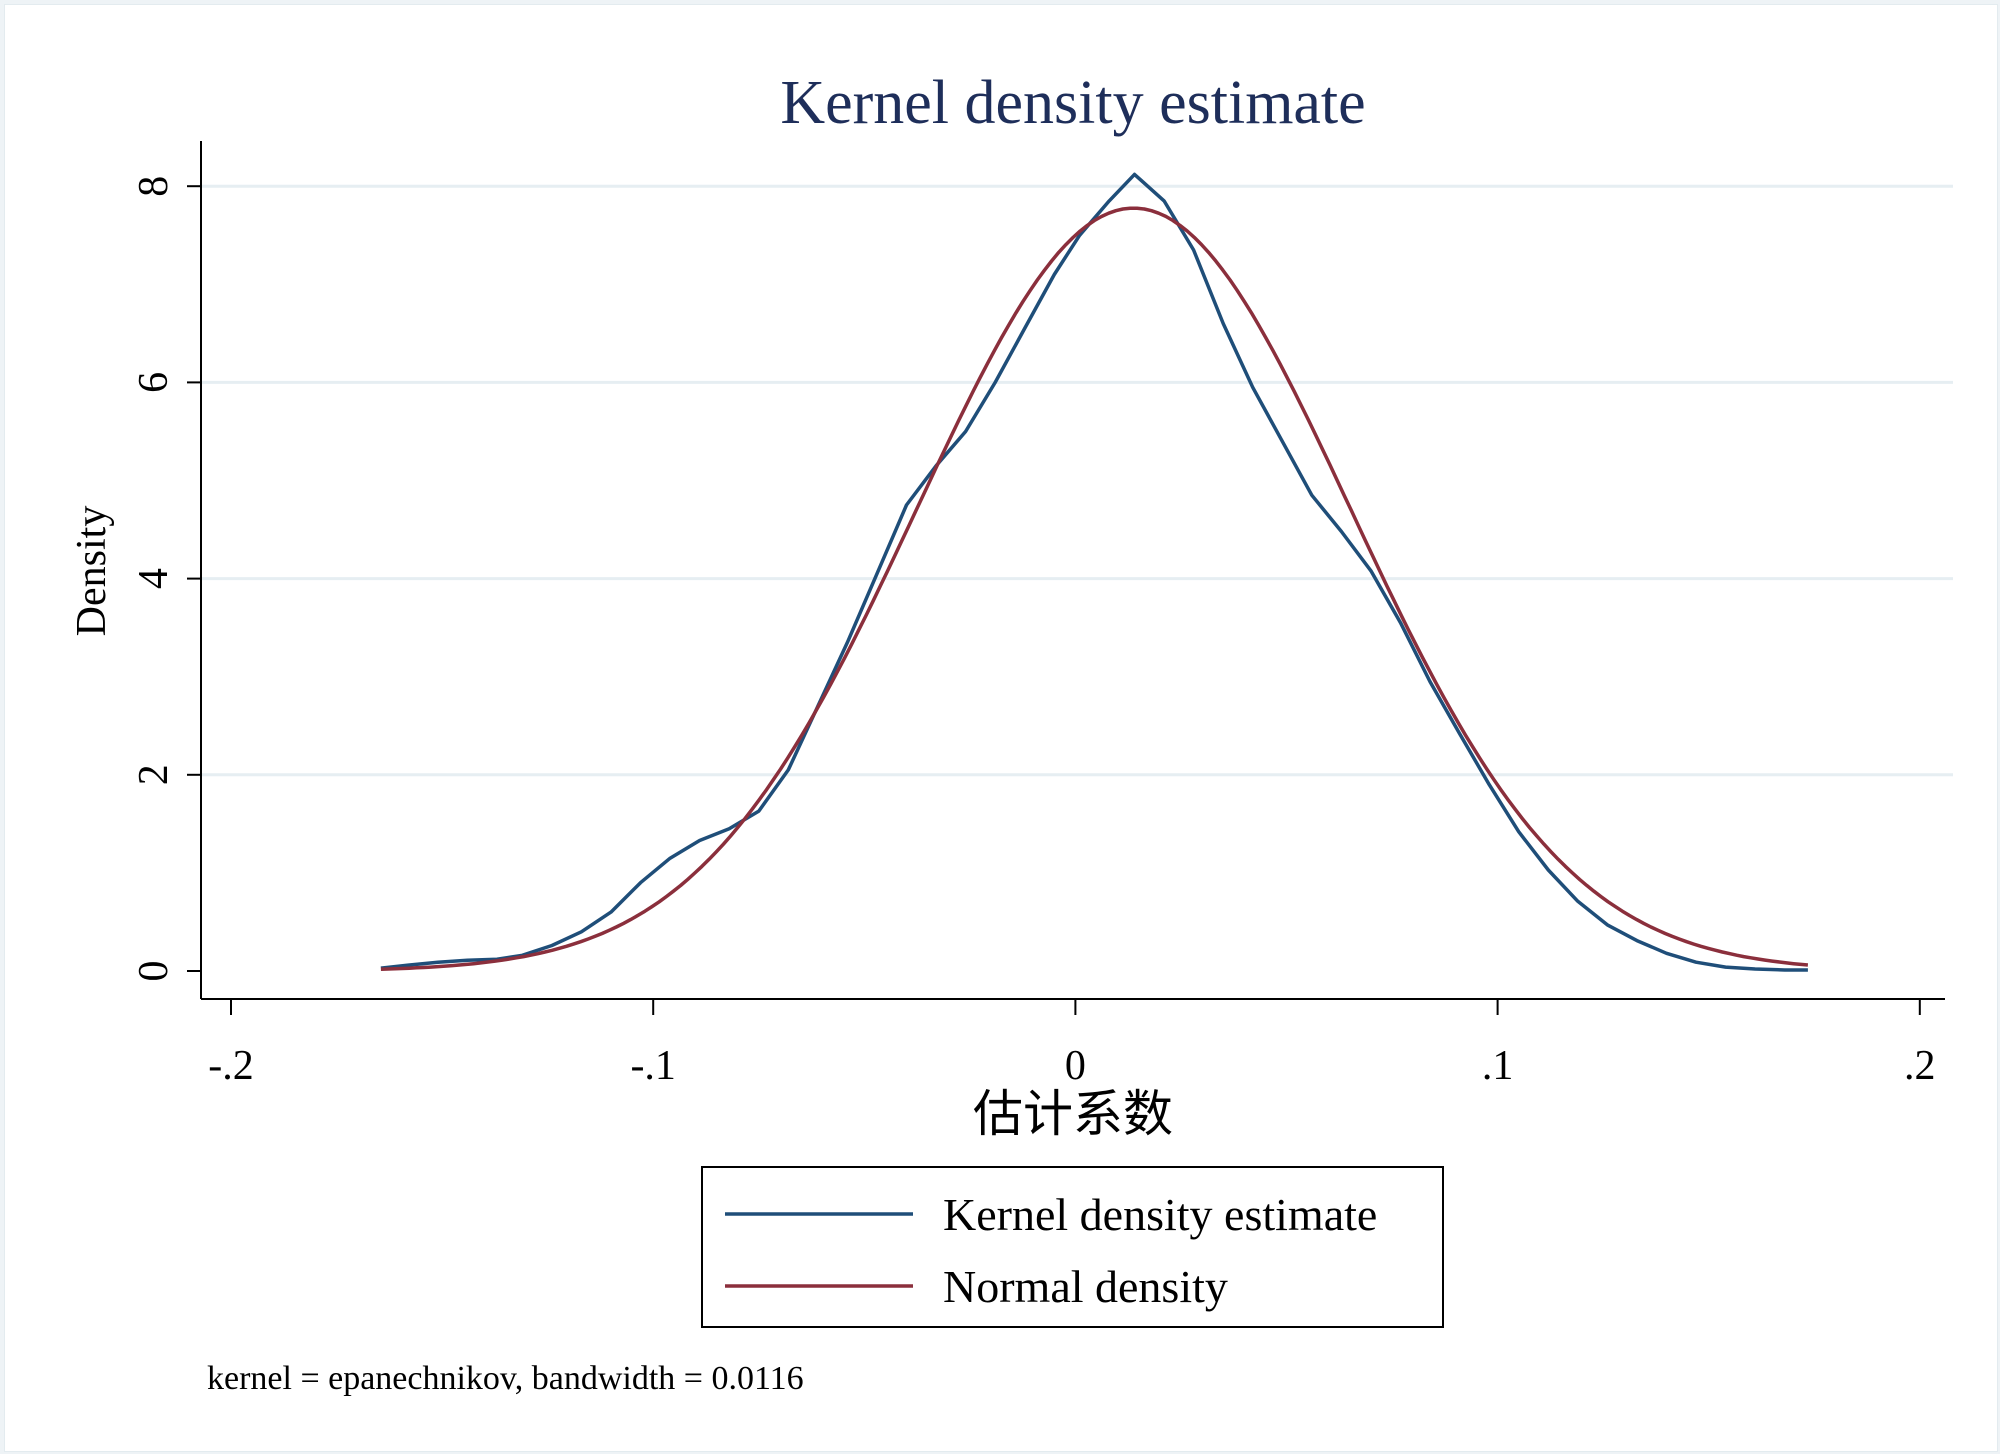 The height and width of the screenshot is (1454, 2000). I want to click on legend: Kernel density estimate Normal density, so click(1072, 1247).